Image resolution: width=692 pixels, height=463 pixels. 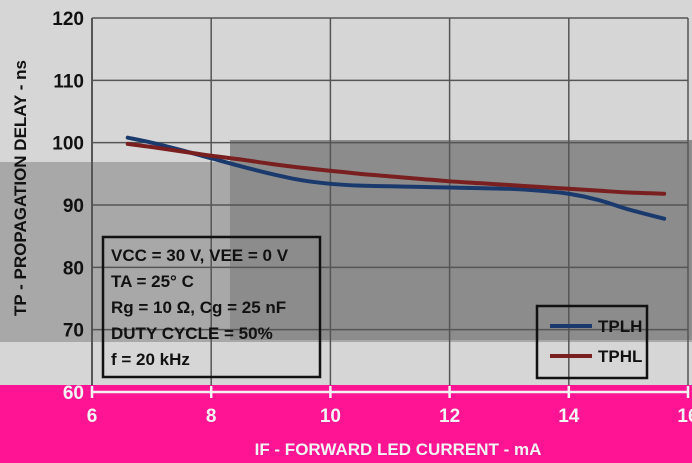 What do you see at coordinates (73, 206) in the screenshot?
I see `y-tick-label-90: 90` at bounding box center [73, 206].